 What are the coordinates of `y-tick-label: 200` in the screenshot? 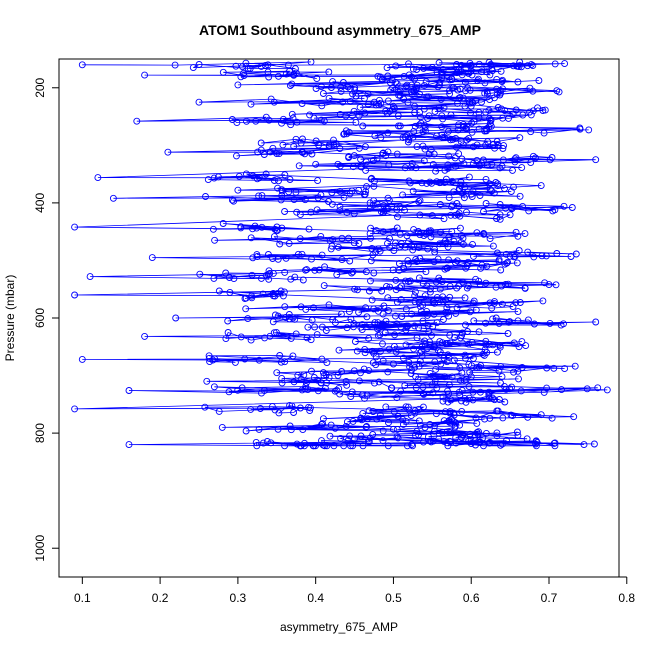 It's located at (40, 87).